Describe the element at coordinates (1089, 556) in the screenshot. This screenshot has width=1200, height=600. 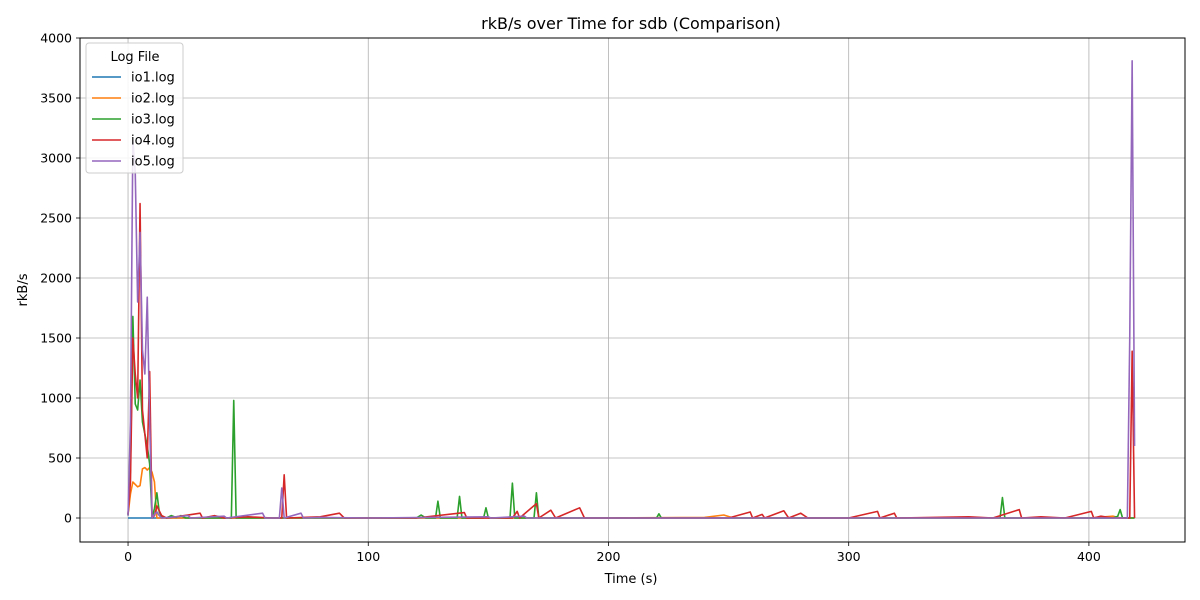
I see `x-tick-label: 400` at that location.